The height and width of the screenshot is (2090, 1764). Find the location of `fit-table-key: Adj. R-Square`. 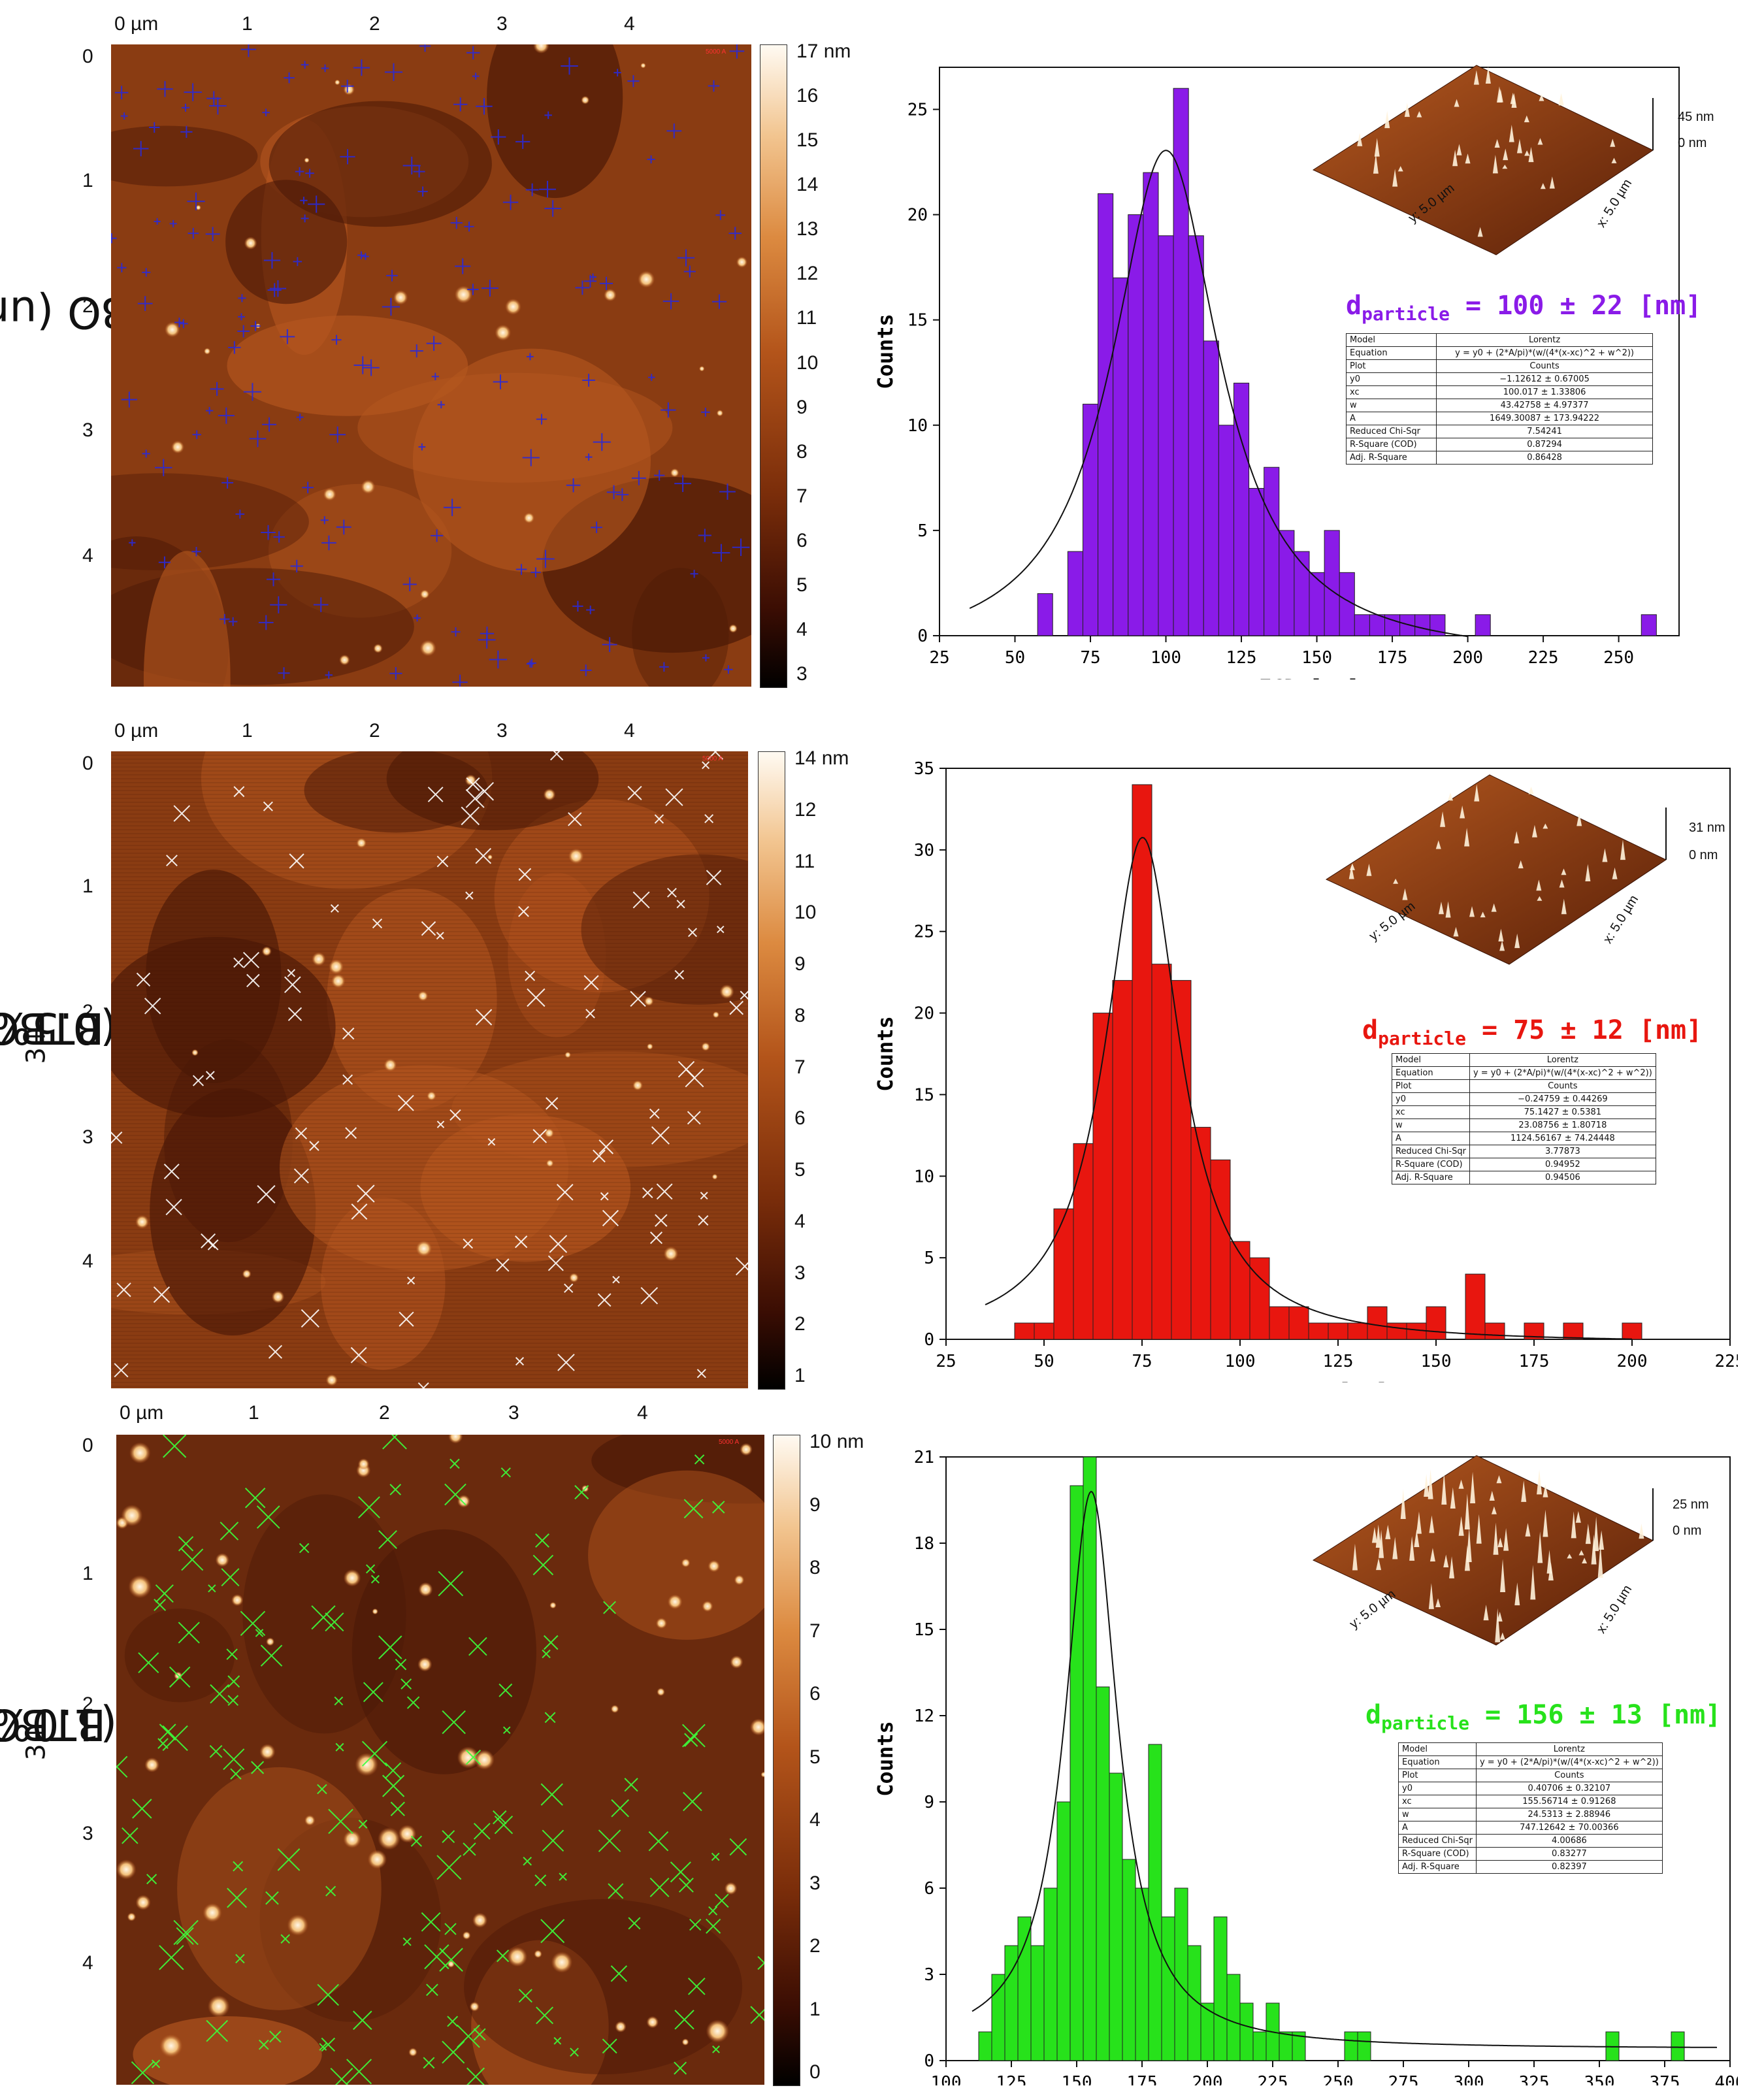

fit-table-key: Adj. R-Square is located at coordinates (1437, 1867).